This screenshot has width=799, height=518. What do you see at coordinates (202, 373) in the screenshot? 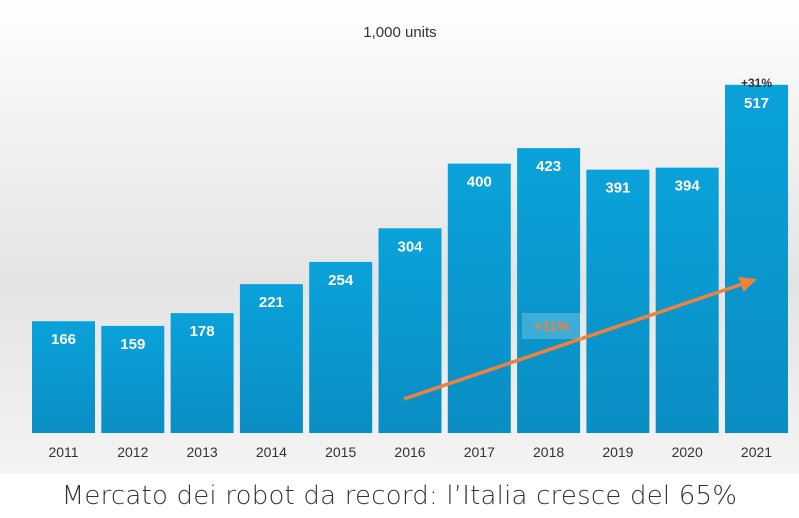
I see `bar-2013` at bounding box center [202, 373].